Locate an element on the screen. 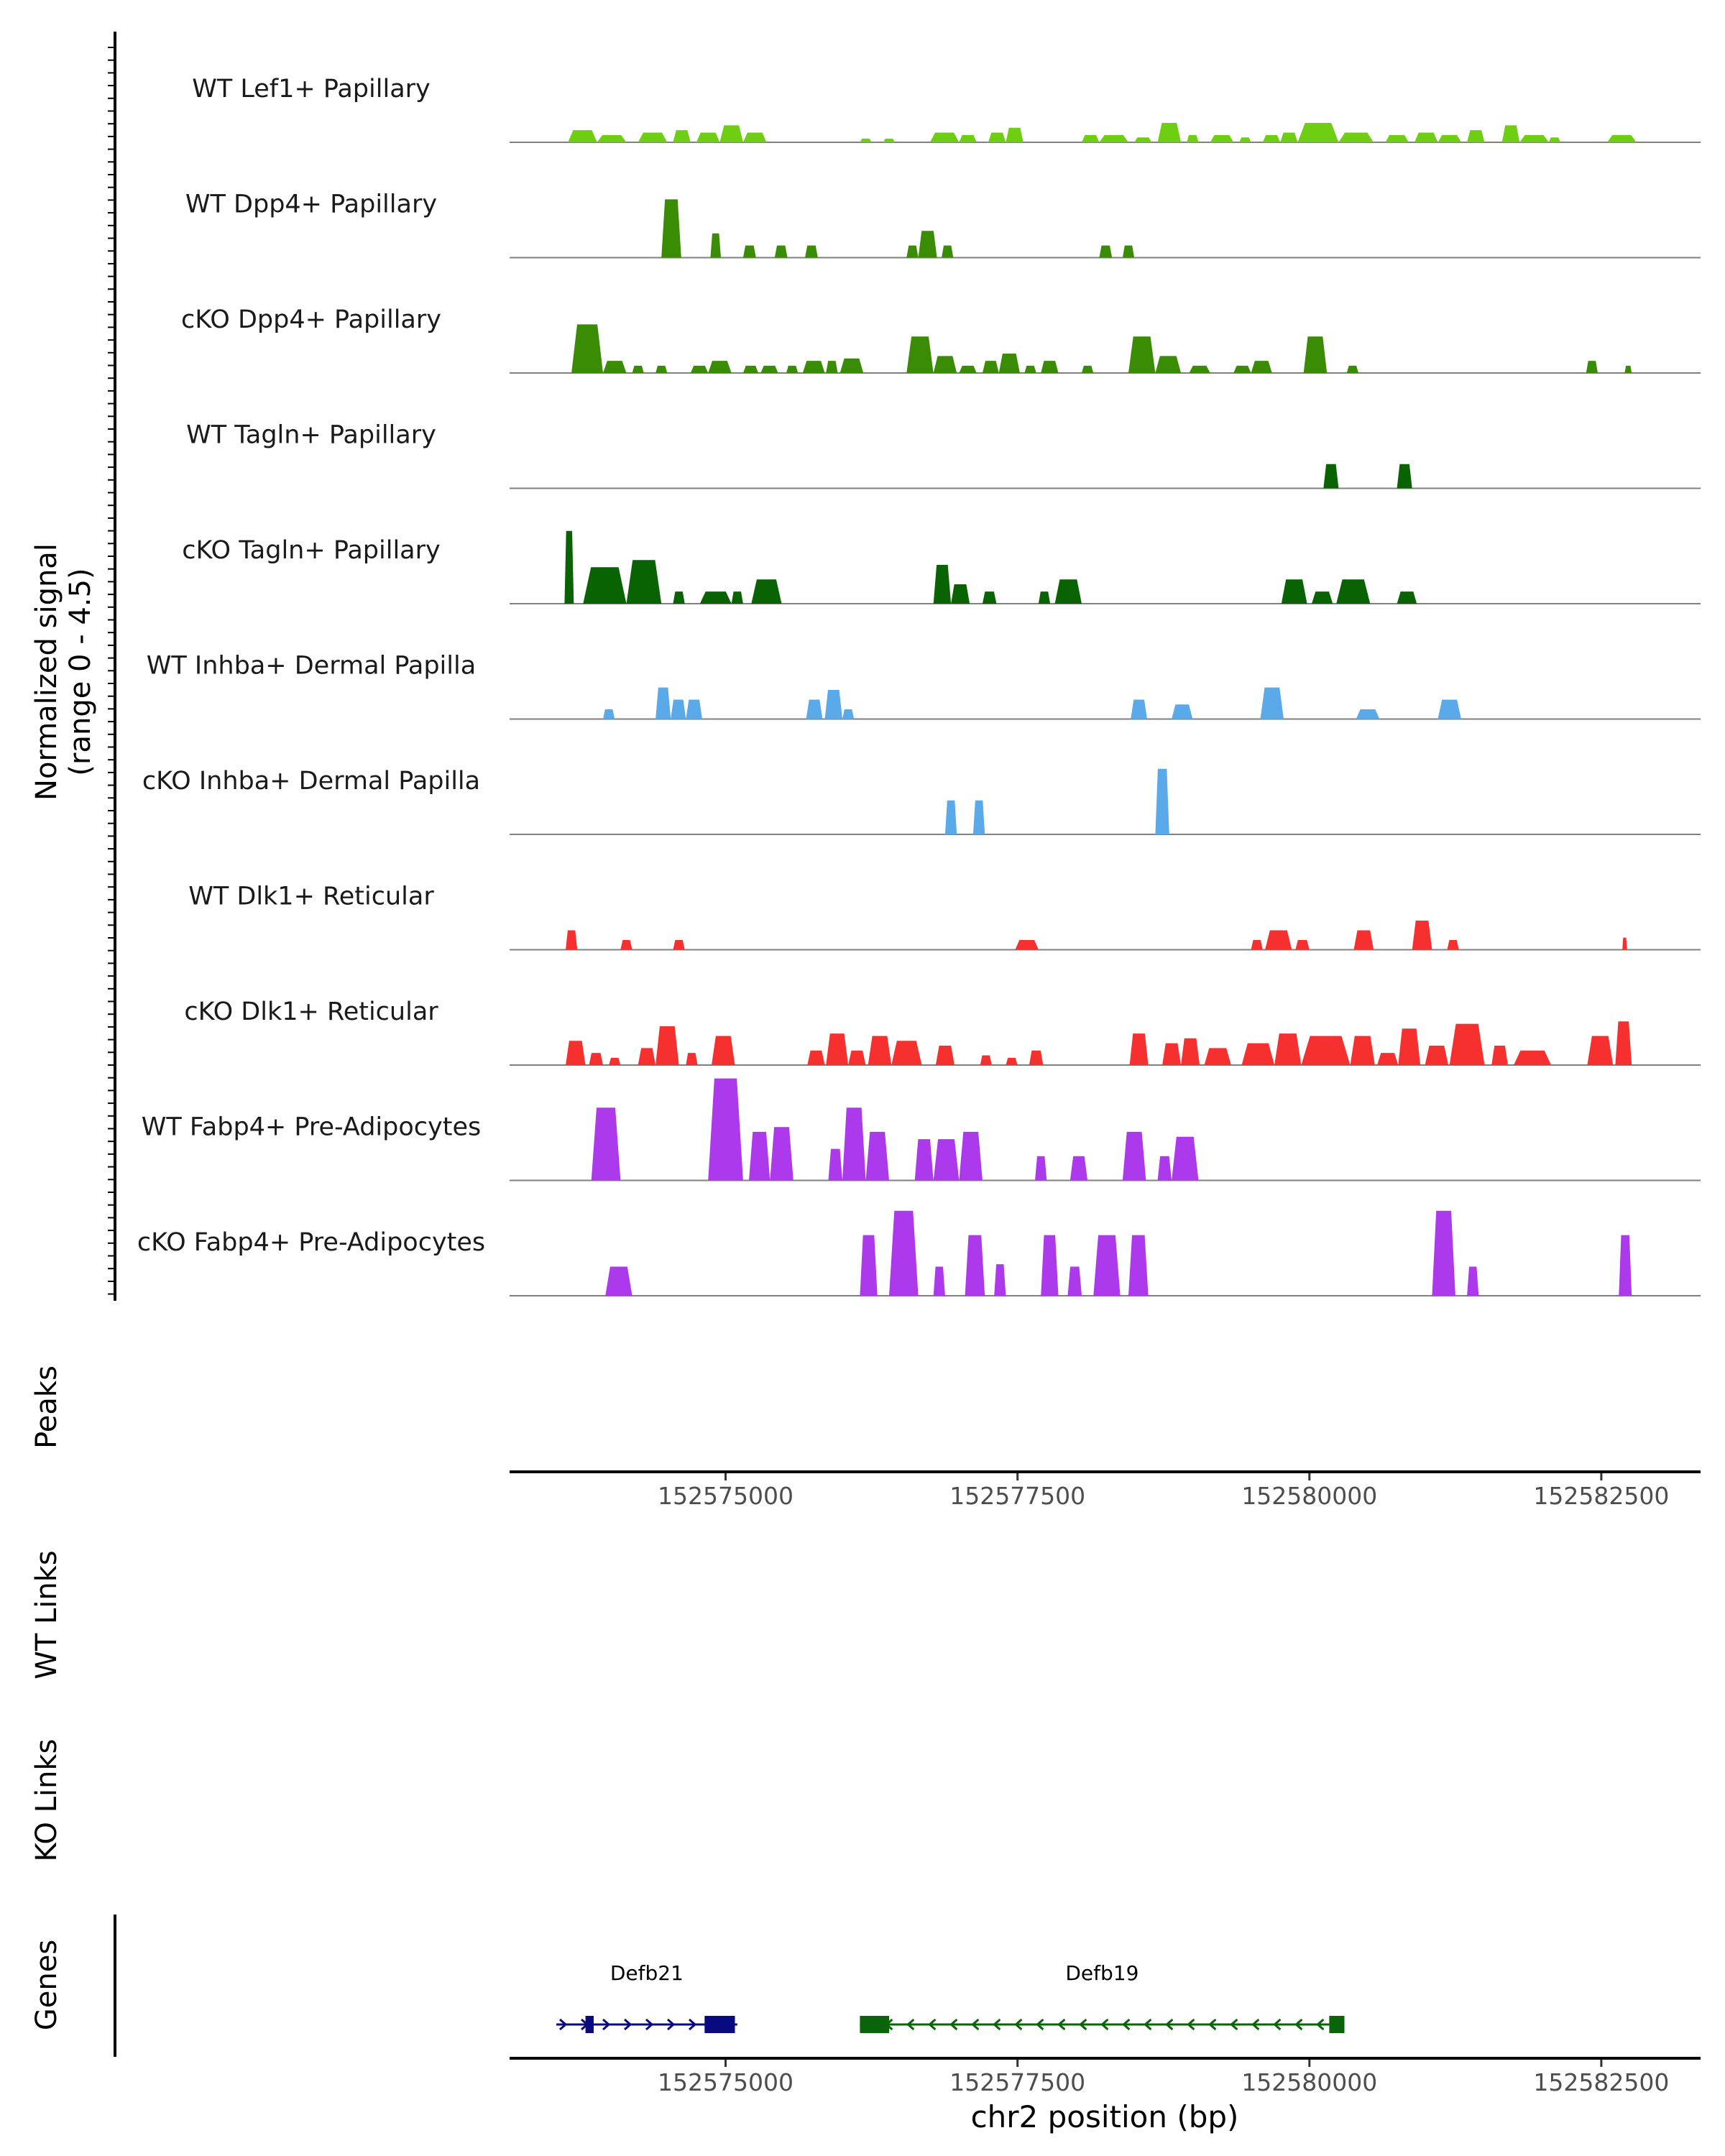  coverage-track: cKO Fabp4+ Pre-Adipocytes is located at coordinates (919, 1253).